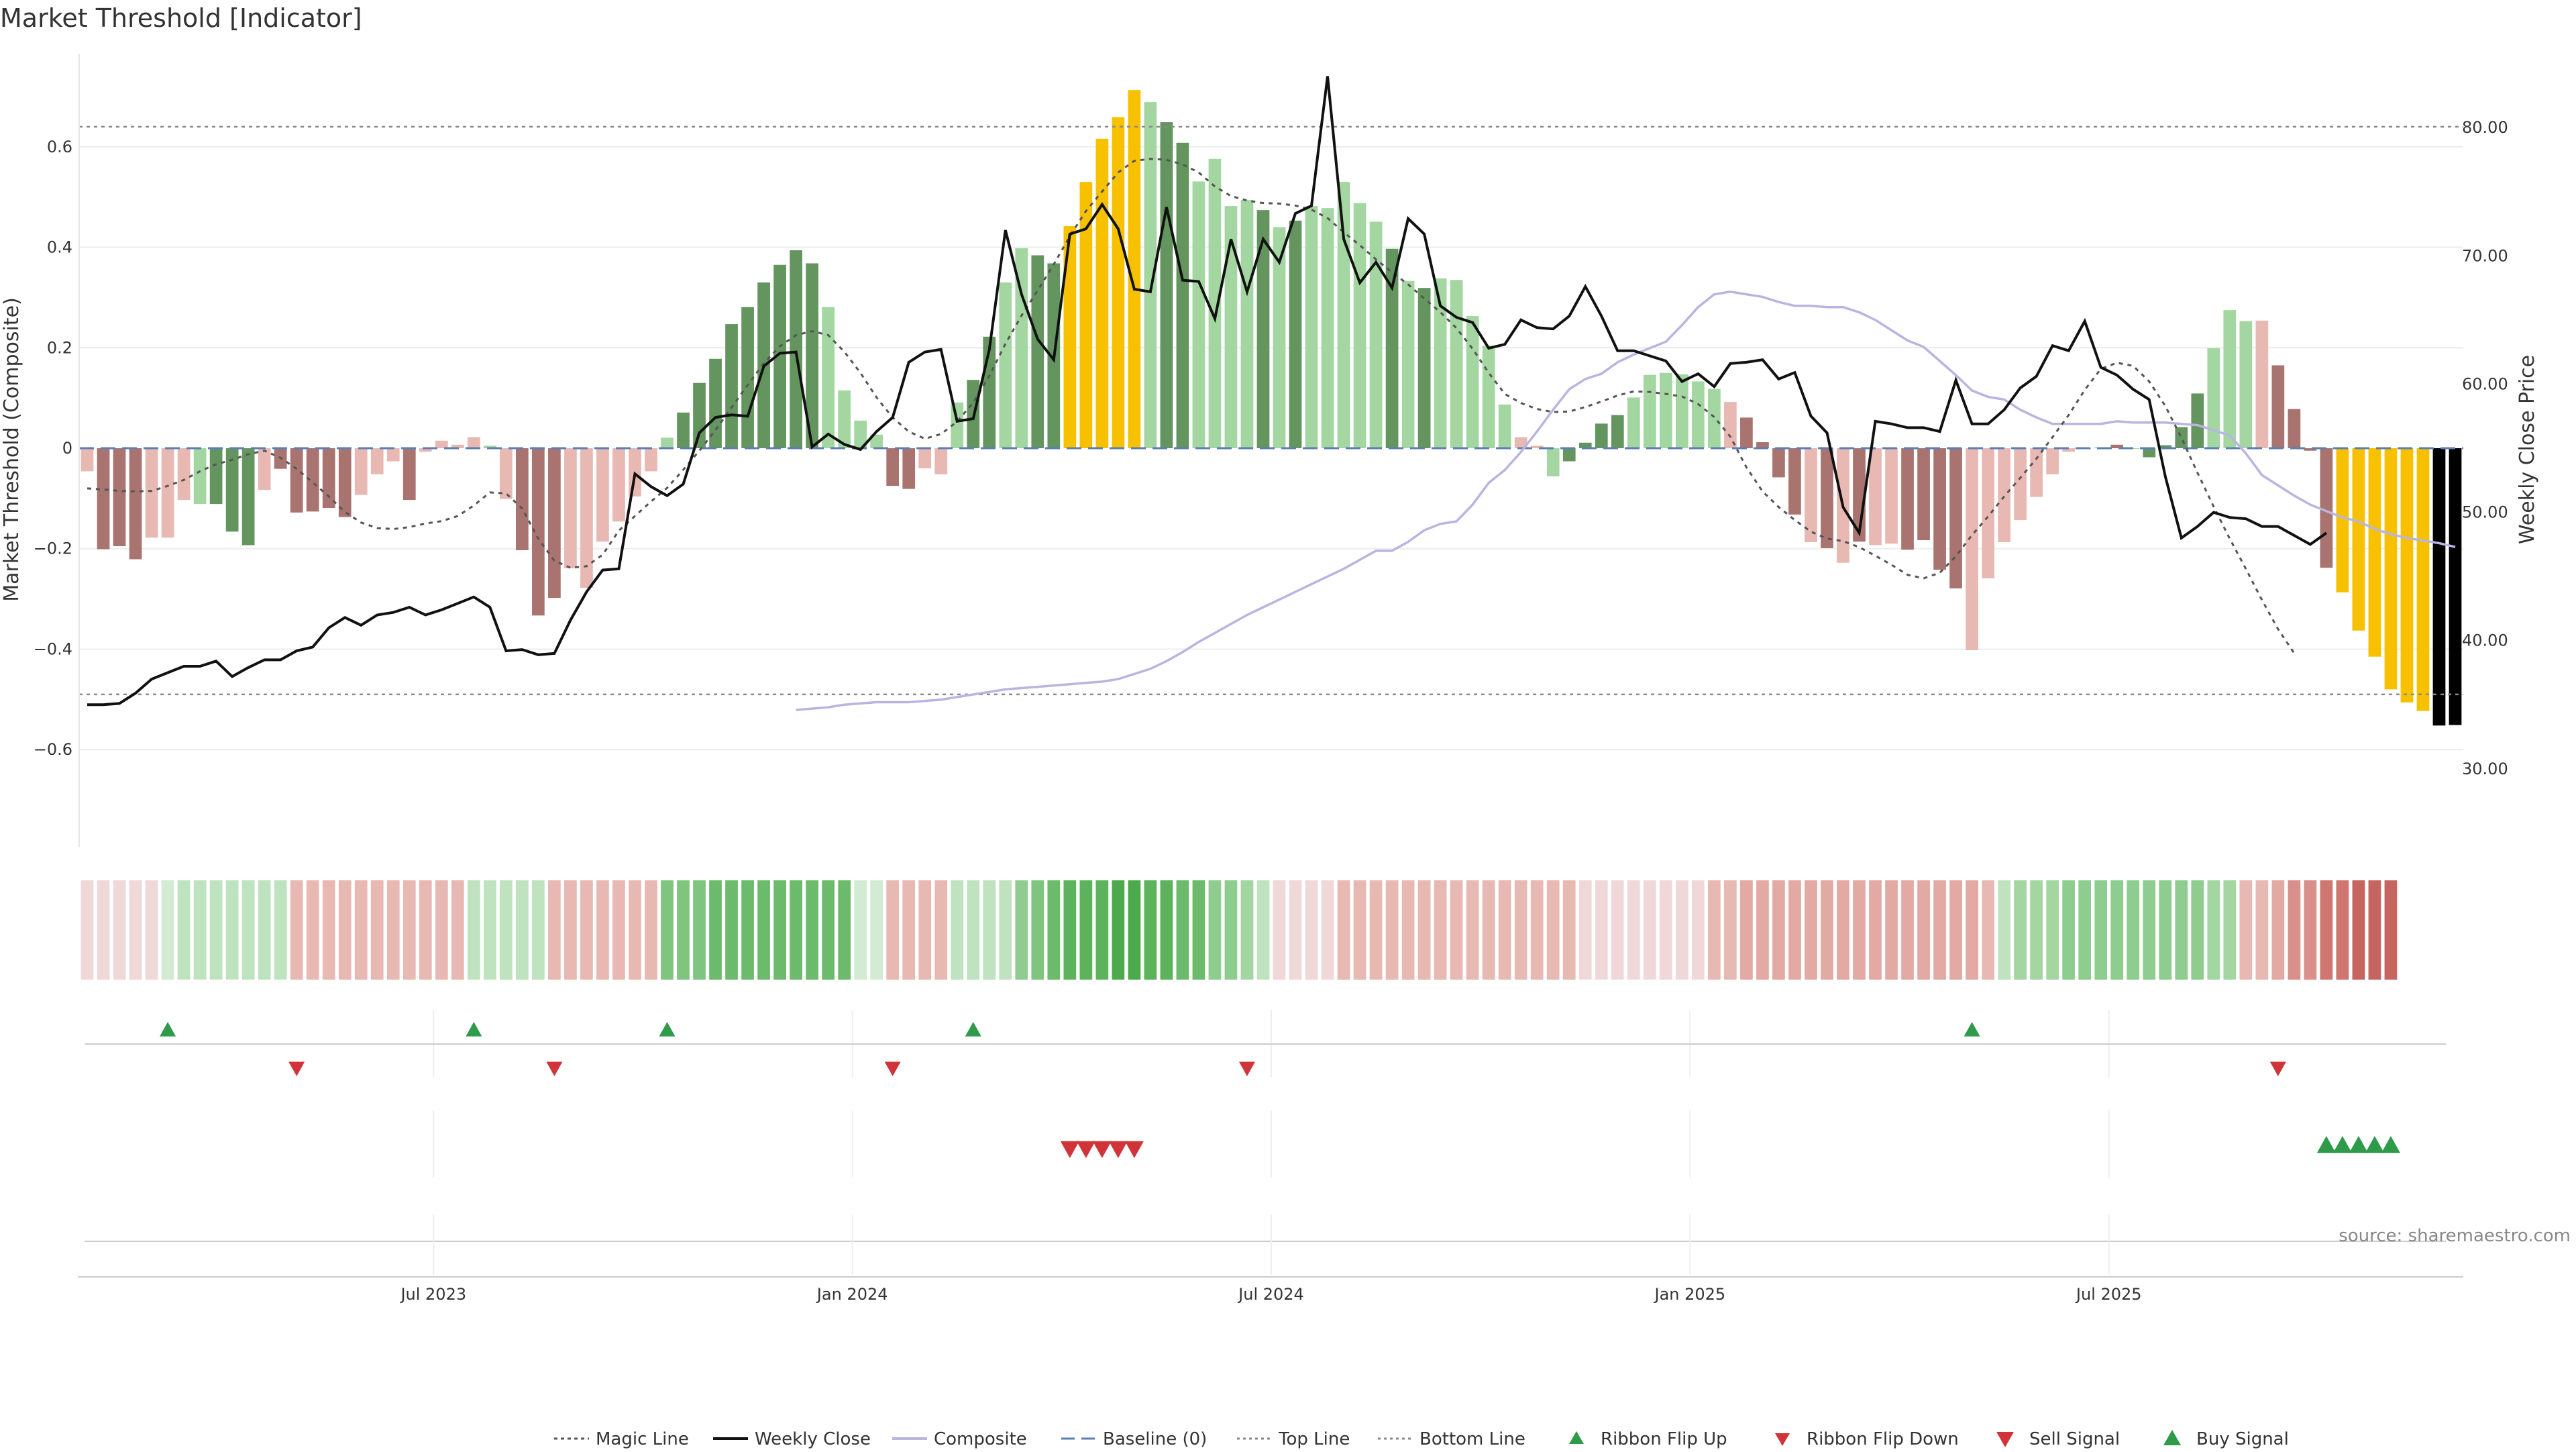  I want to click on legend-label: Buy Signal, so click(2242, 1439).